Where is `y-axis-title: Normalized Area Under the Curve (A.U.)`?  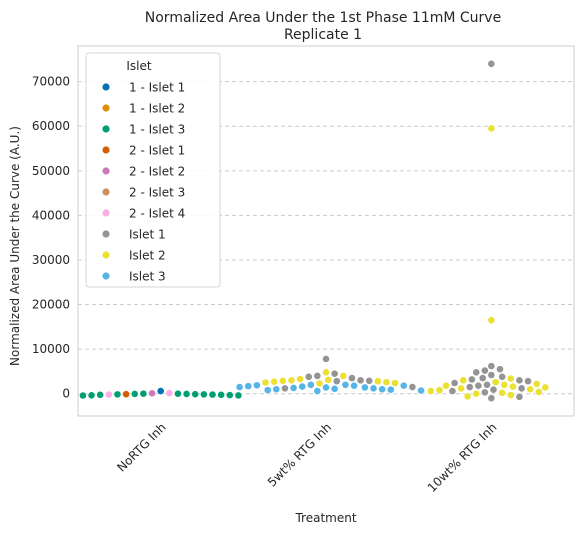
y-axis-title: Normalized Area Under the Curve (A.U.) is located at coordinates (15, 246).